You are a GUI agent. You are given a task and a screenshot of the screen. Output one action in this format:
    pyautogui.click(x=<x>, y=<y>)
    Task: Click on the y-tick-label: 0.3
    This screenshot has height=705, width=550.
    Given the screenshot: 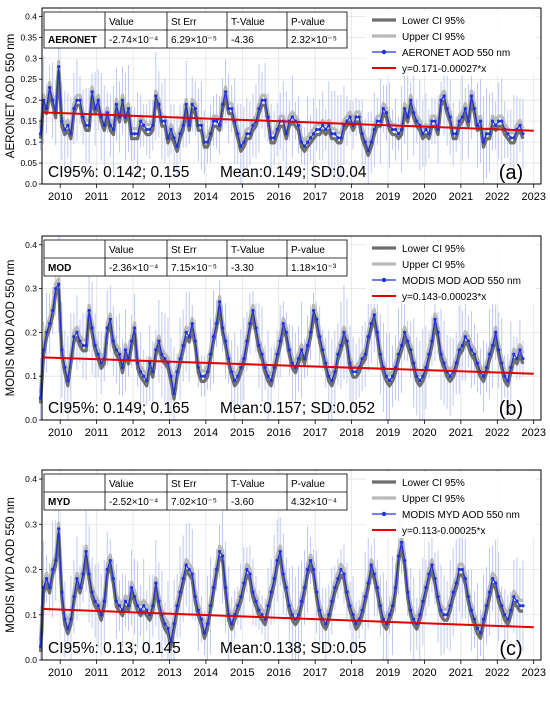 What is the action you would take?
    pyautogui.click(x=31, y=524)
    